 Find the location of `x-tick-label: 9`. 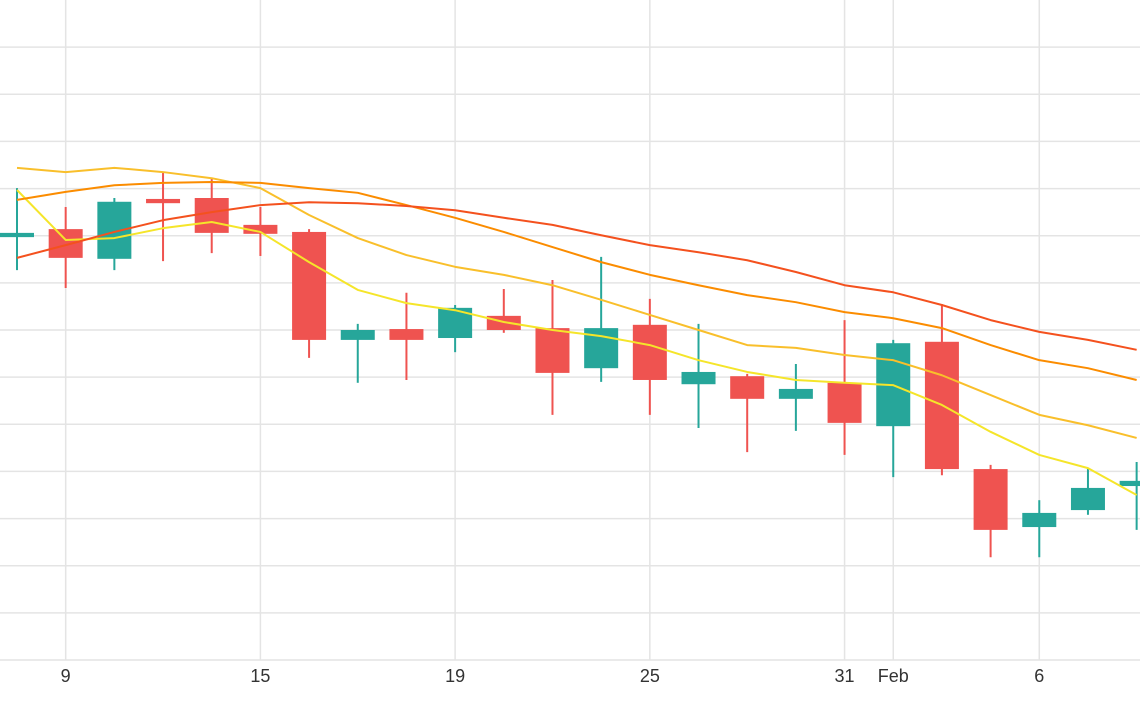

x-tick-label: 9 is located at coordinates (66, 676).